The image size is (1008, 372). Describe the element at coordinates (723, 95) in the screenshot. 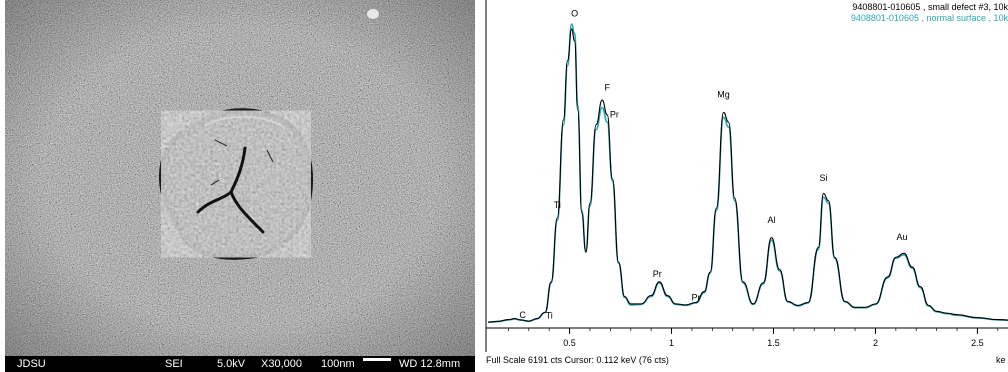

I see `peak-label-mg: Mg` at that location.